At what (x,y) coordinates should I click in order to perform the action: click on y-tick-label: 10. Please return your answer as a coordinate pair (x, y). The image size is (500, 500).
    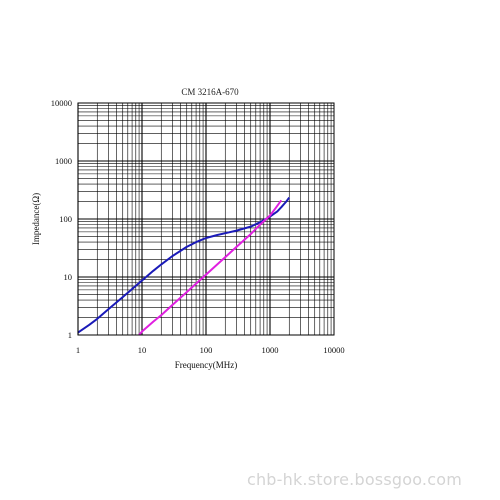
    Looking at the image, I should click on (68, 277).